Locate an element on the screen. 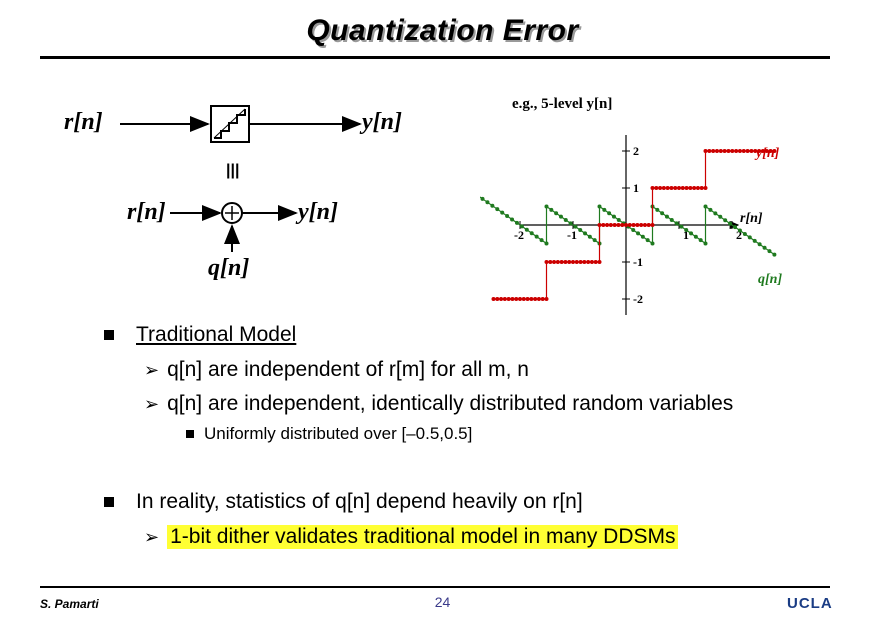  bullet-square-icon is located at coordinates (109, 335).